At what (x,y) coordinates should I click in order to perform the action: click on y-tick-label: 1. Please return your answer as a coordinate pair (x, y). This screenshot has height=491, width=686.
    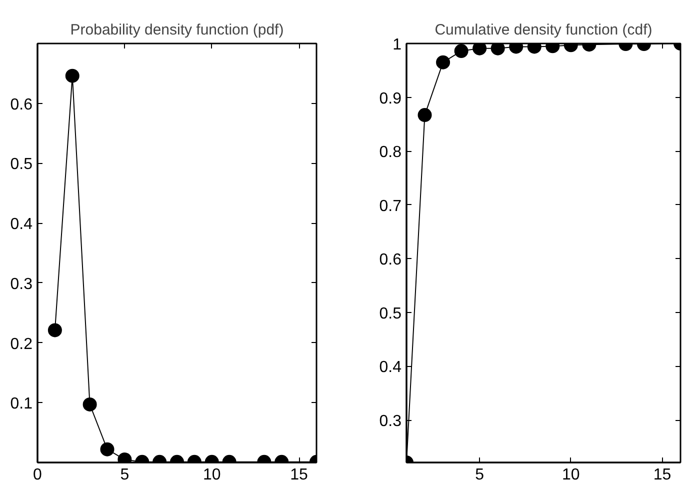
    Looking at the image, I should click on (397, 45).